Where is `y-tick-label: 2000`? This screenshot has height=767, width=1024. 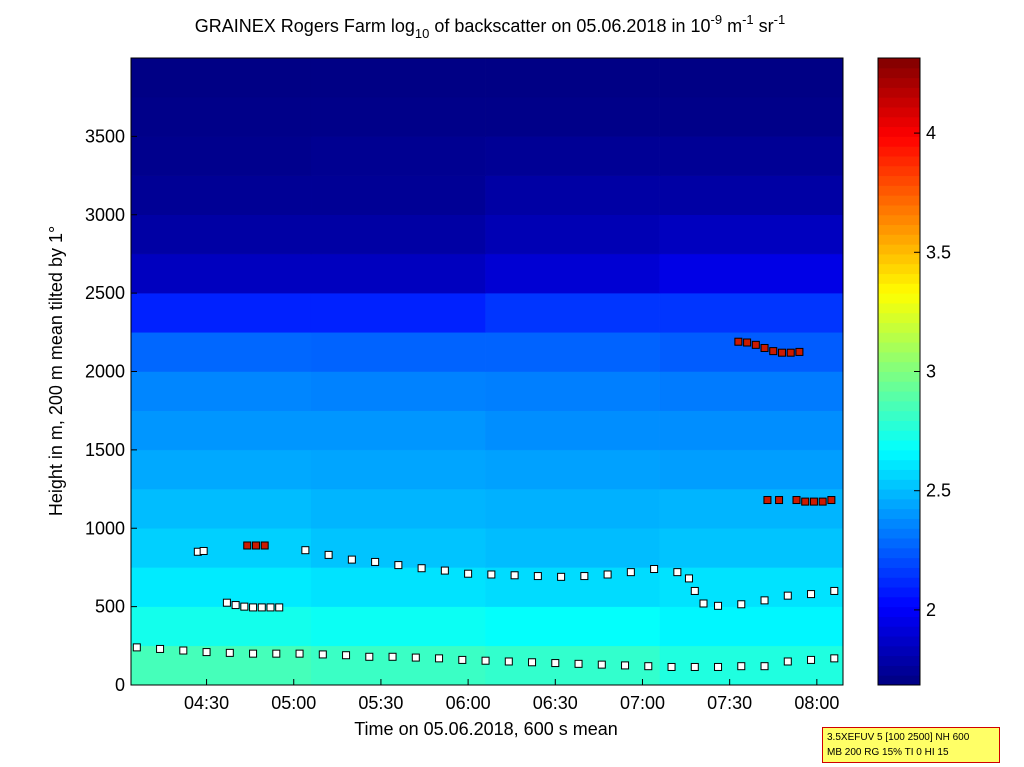 y-tick-label: 2000 is located at coordinates (105, 372).